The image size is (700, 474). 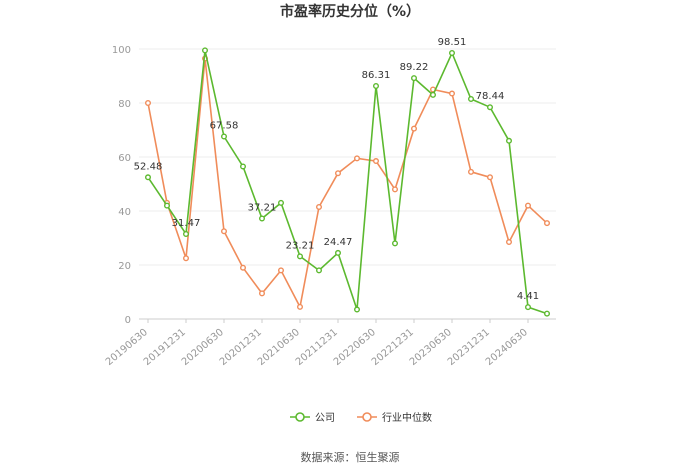 What do you see at coordinates (121, 50) in the screenshot?
I see `y-tick-label: 100` at bounding box center [121, 50].